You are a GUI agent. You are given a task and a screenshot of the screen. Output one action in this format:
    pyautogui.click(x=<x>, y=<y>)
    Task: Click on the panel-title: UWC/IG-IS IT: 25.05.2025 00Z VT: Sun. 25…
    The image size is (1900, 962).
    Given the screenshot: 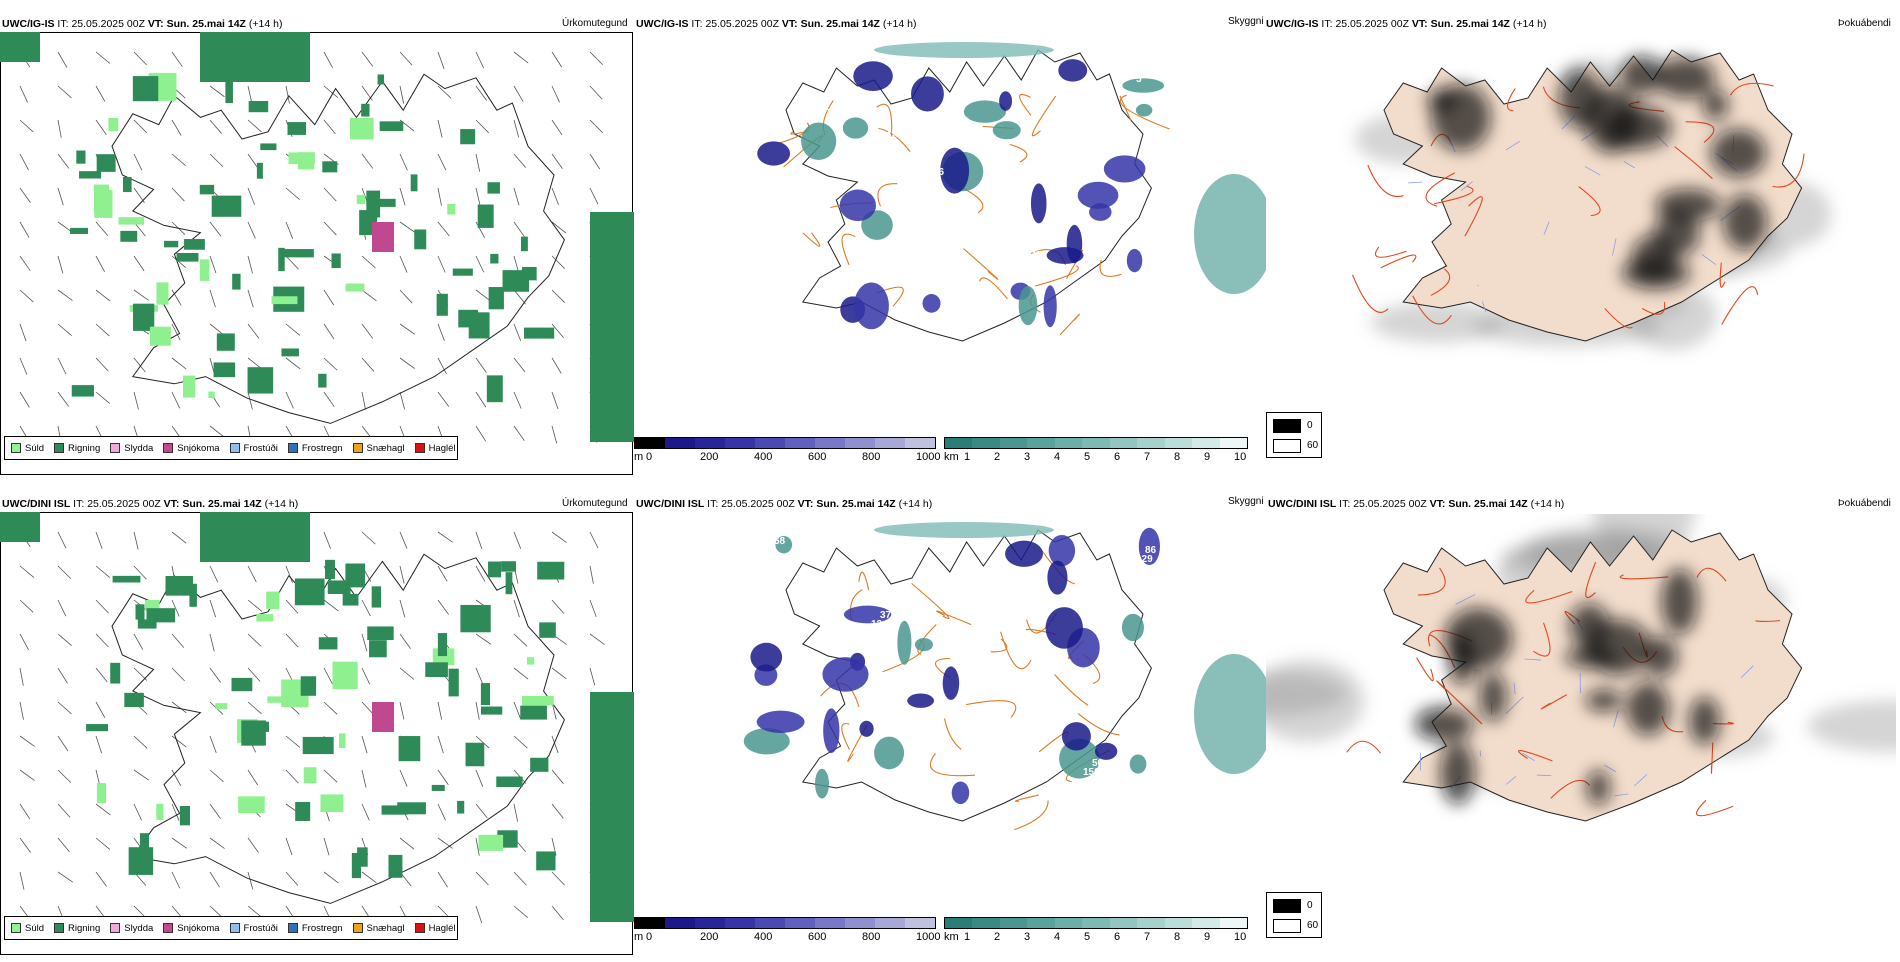 What is the action you would take?
    pyautogui.click(x=1406, y=24)
    